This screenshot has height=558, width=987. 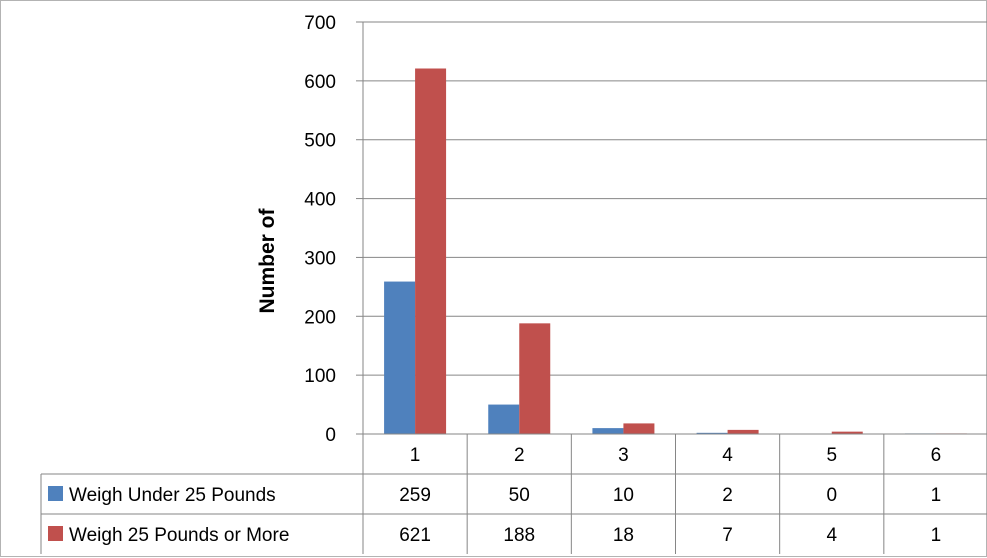 I want to click on y-axis-label: Number of, so click(x=267, y=260).